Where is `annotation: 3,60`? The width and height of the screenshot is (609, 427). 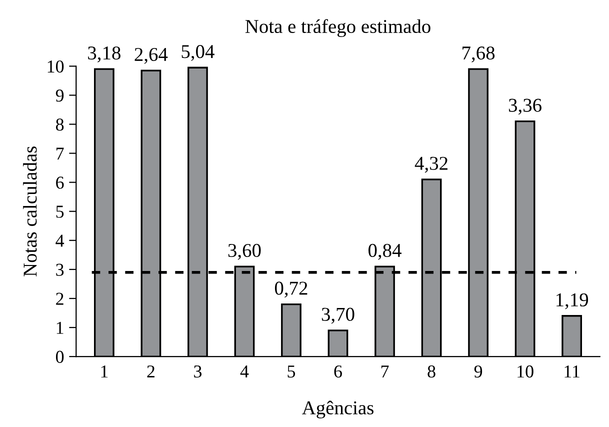 annotation: 3,60 is located at coordinates (244, 252).